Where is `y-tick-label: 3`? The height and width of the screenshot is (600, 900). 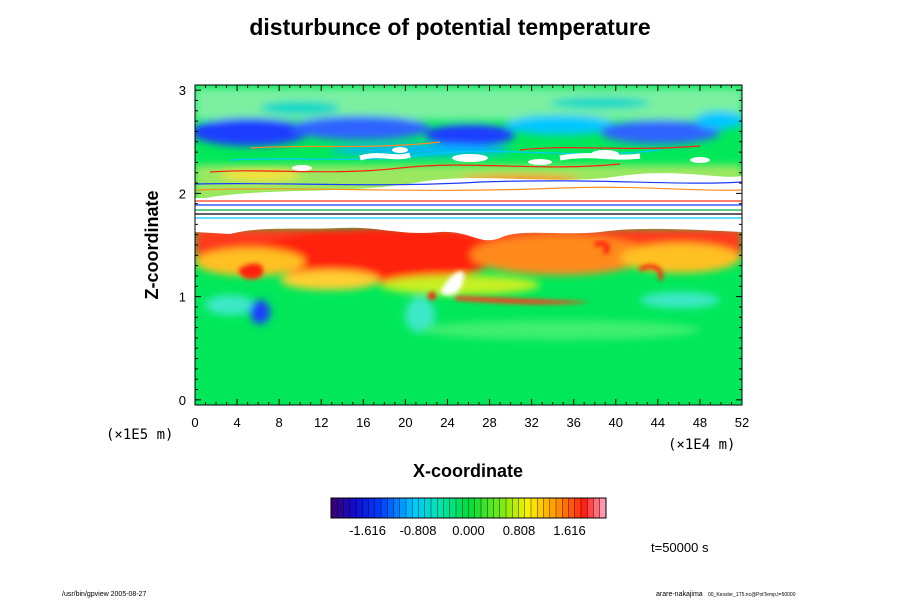 y-tick-label: 3 is located at coordinates (182, 90).